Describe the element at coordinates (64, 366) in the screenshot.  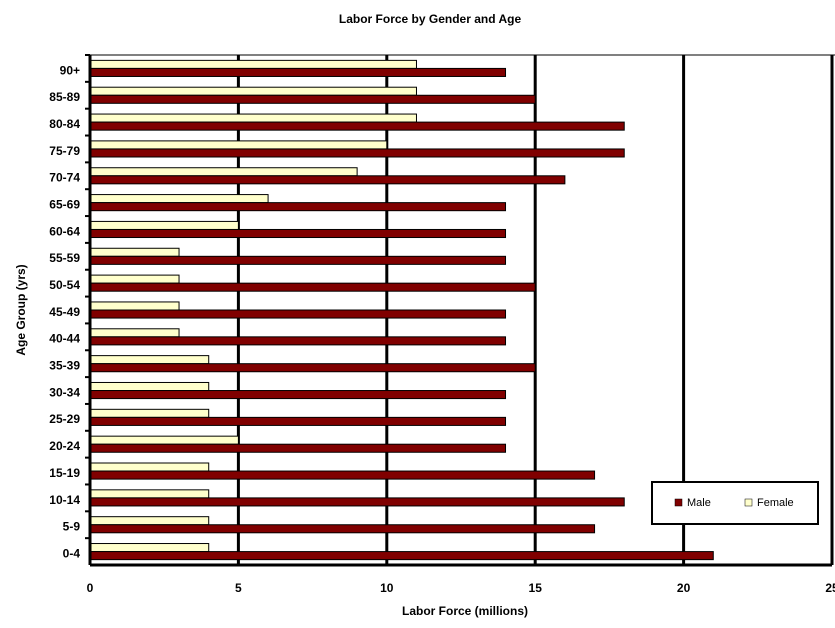
I see `y-tick-label: 35-39` at that location.